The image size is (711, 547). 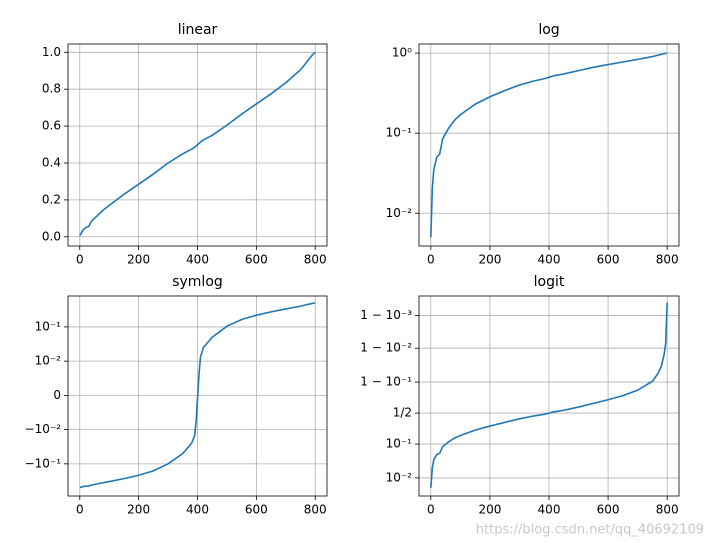 I want to click on y-tick-label: 1 − 10⁻³, so click(x=386, y=315).